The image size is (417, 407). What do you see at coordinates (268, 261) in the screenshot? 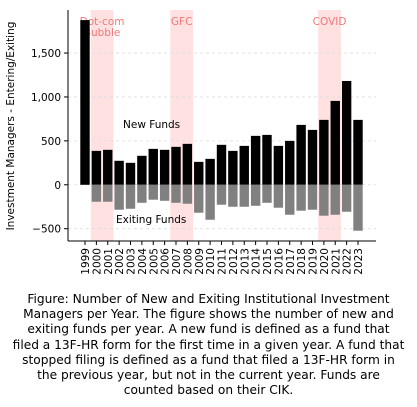
I see `x-tick-label: 2015` at bounding box center [268, 261].